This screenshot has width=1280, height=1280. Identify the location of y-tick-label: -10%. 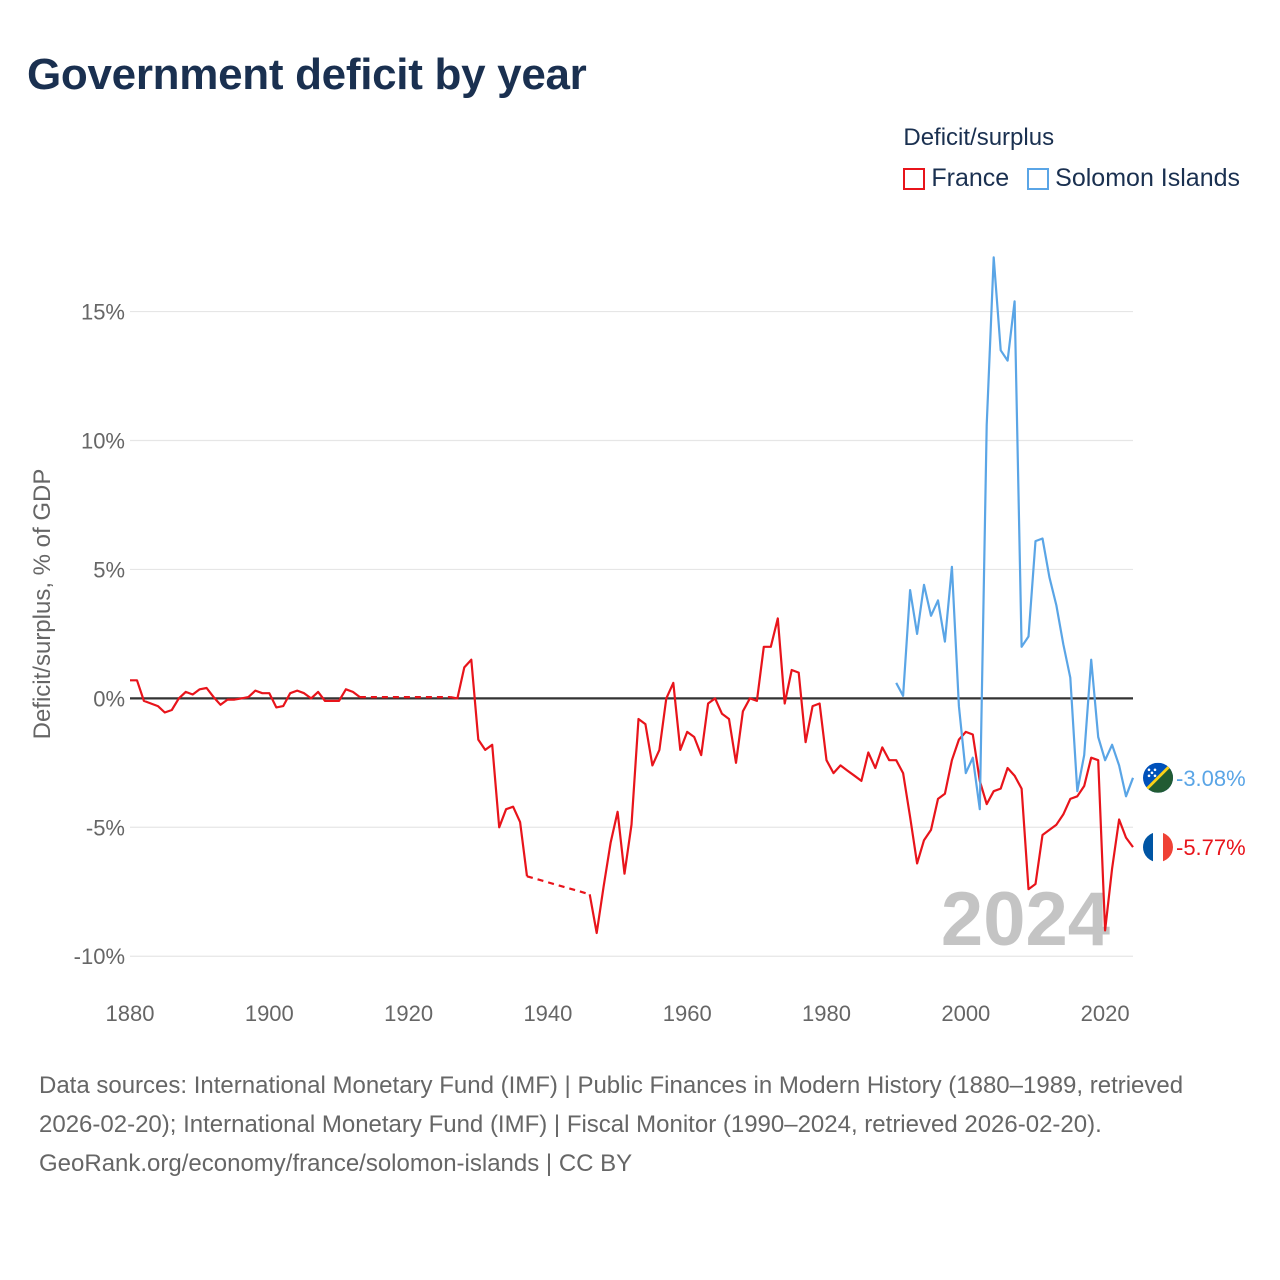
(99, 956).